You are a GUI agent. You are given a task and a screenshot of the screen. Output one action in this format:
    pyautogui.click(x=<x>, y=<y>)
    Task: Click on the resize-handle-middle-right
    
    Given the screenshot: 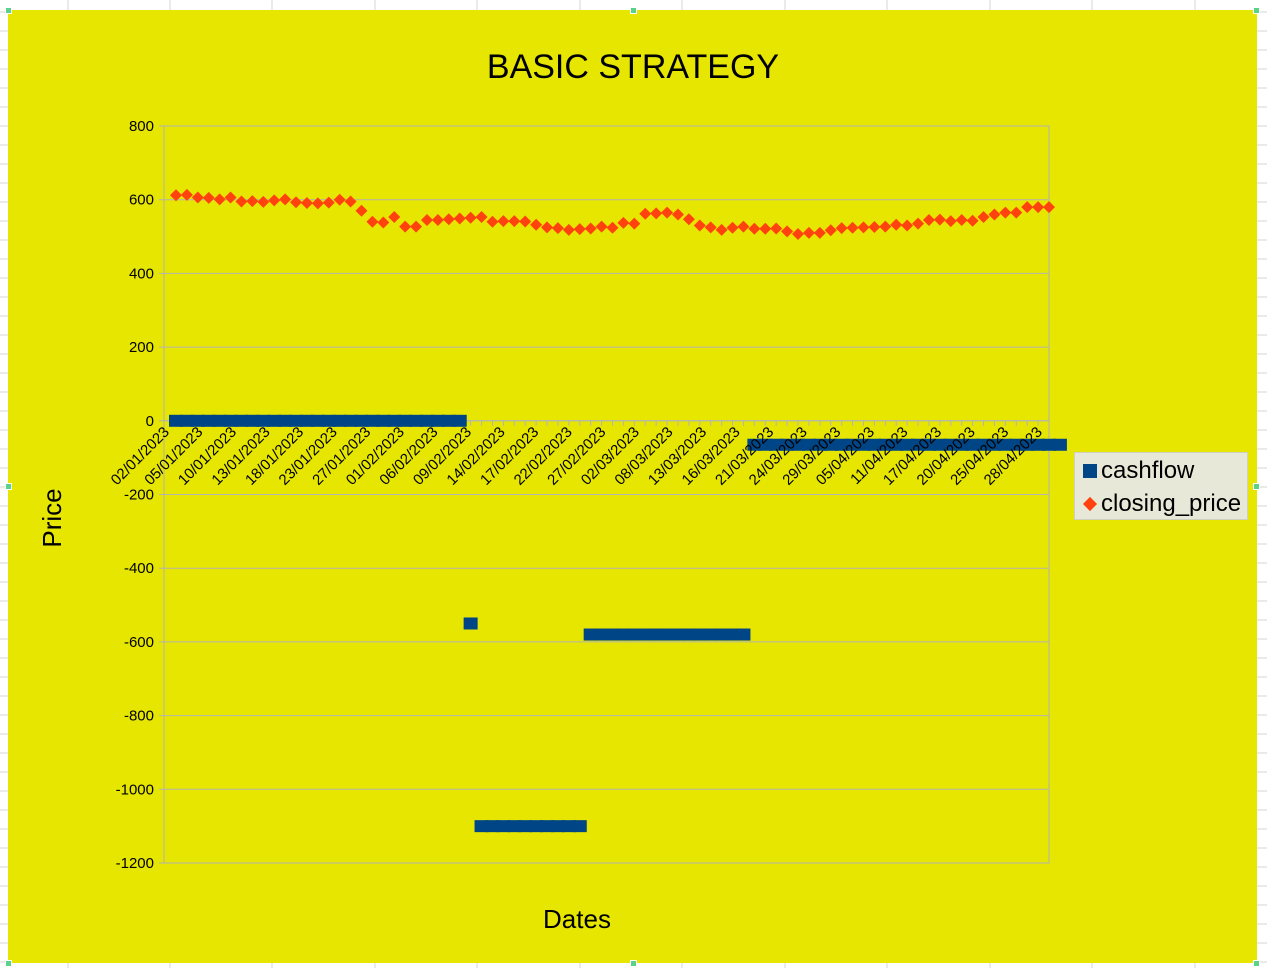 What is the action you would take?
    pyautogui.click(x=1256, y=486)
    